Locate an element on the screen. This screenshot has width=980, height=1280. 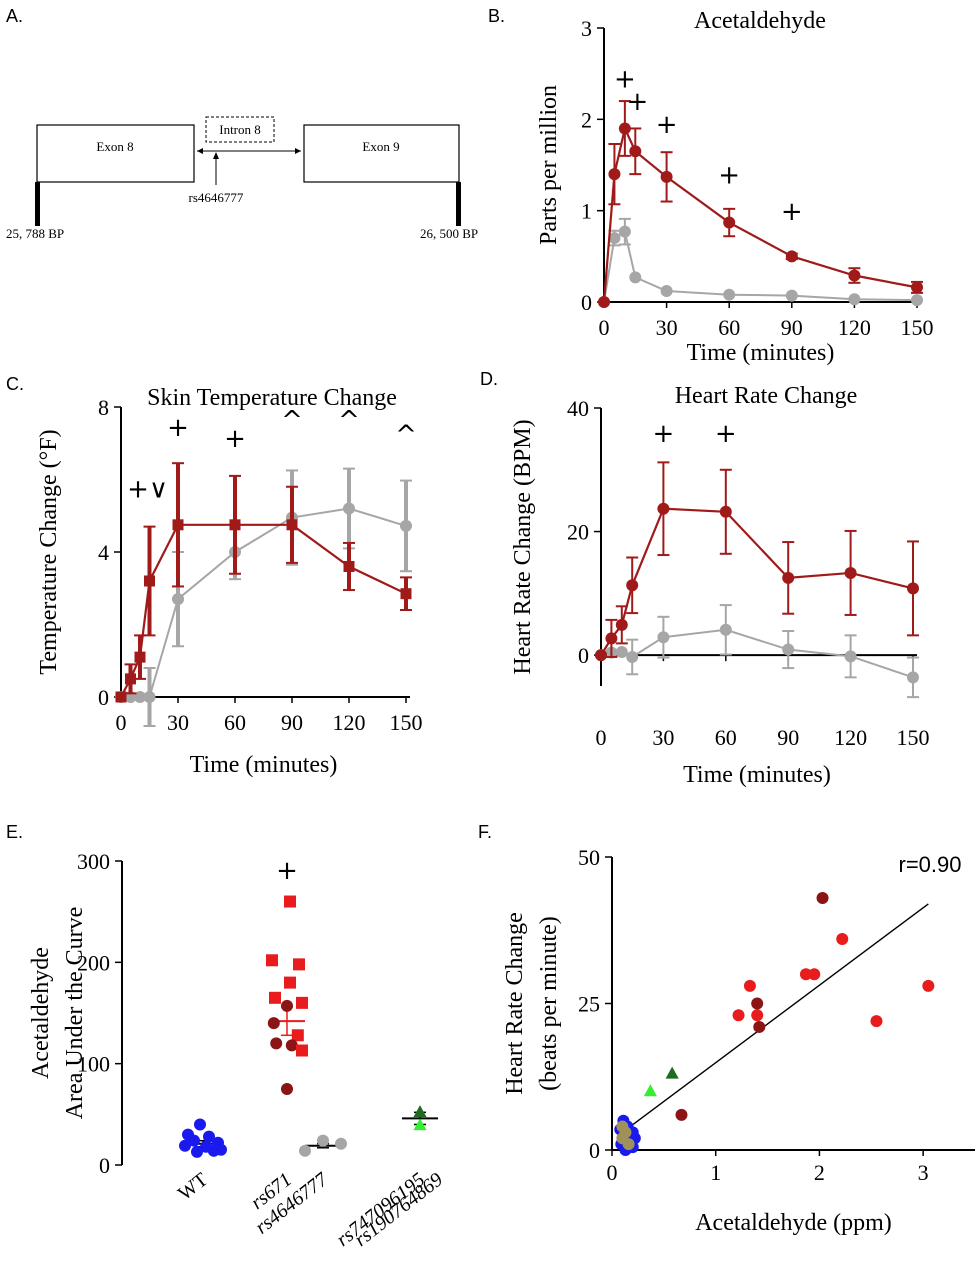
panel-letter-c: C. is located at coordinates (15, 384).